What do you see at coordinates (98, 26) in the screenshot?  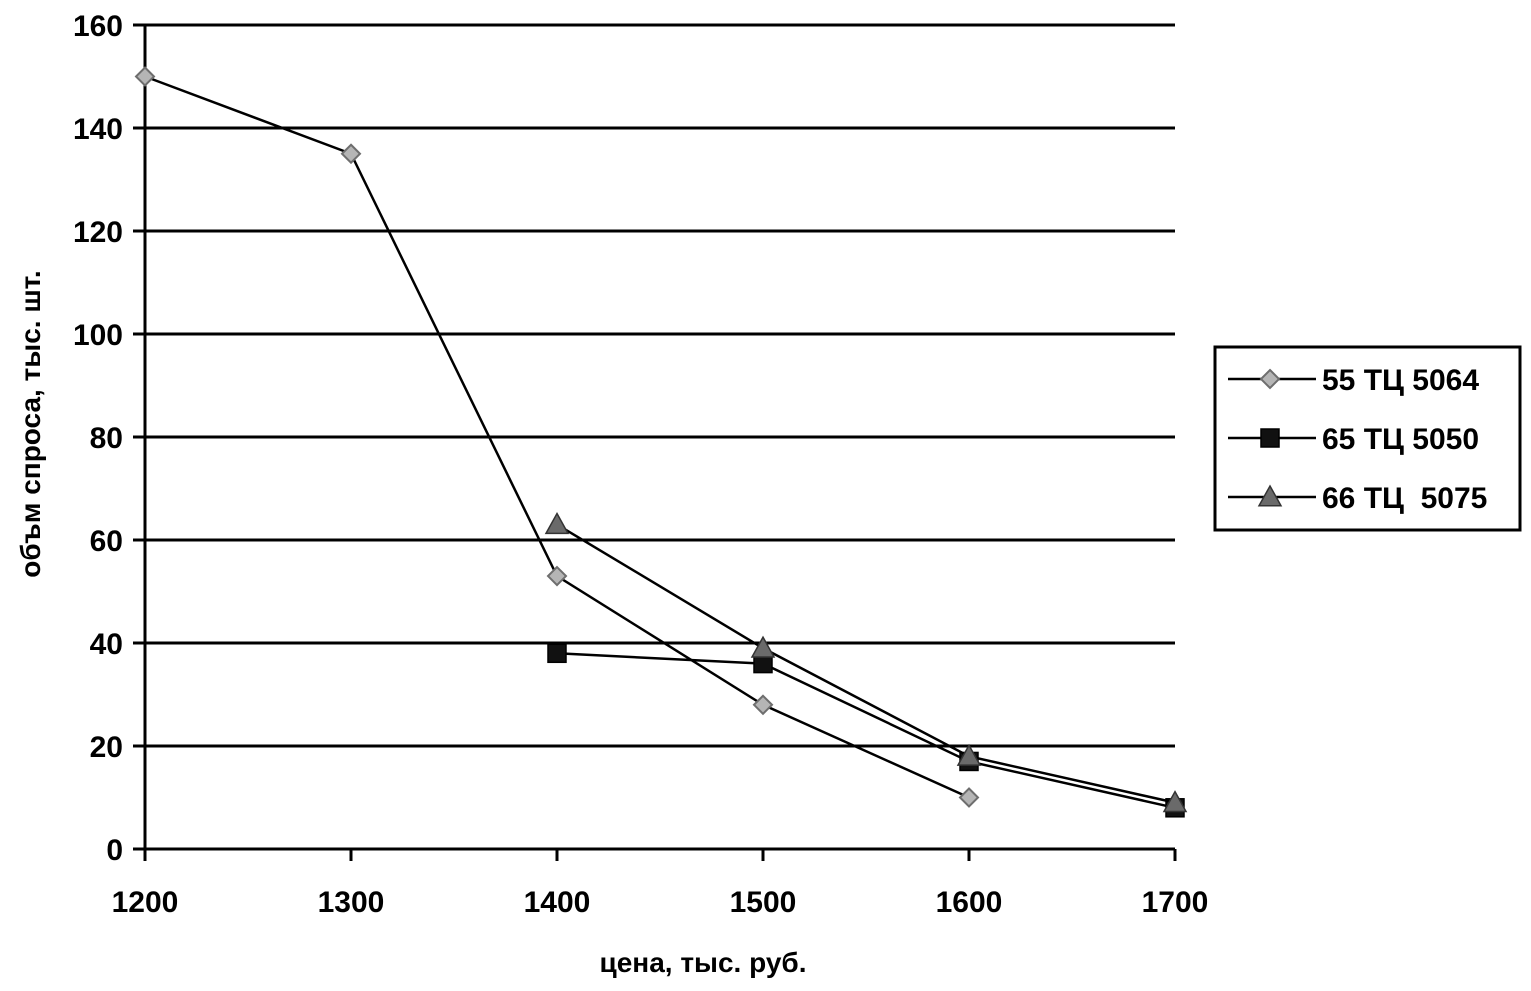 I see `y-tick-label-160: 160` at bounding box center [98, 26].